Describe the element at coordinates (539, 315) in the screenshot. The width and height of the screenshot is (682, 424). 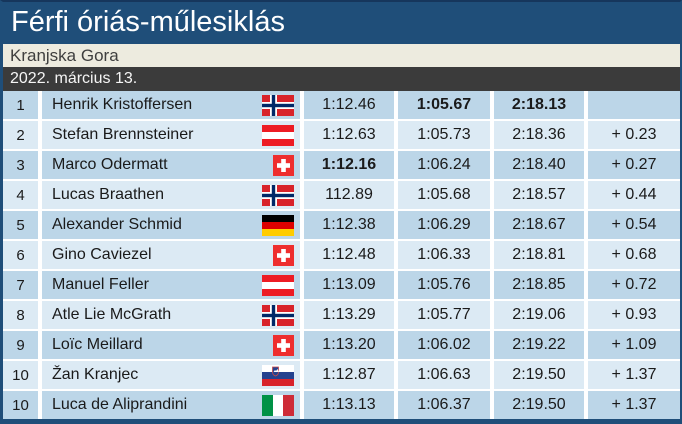
I see `total-time: 2:19.06` at that location.